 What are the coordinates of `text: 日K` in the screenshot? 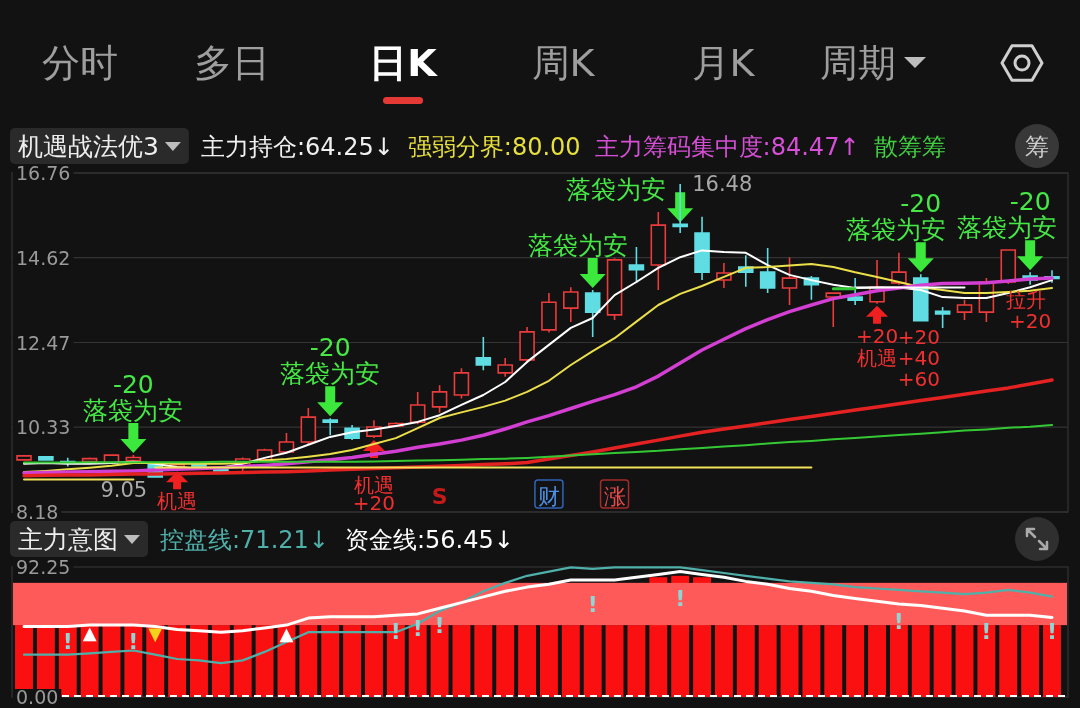 It's located at (404, 63).